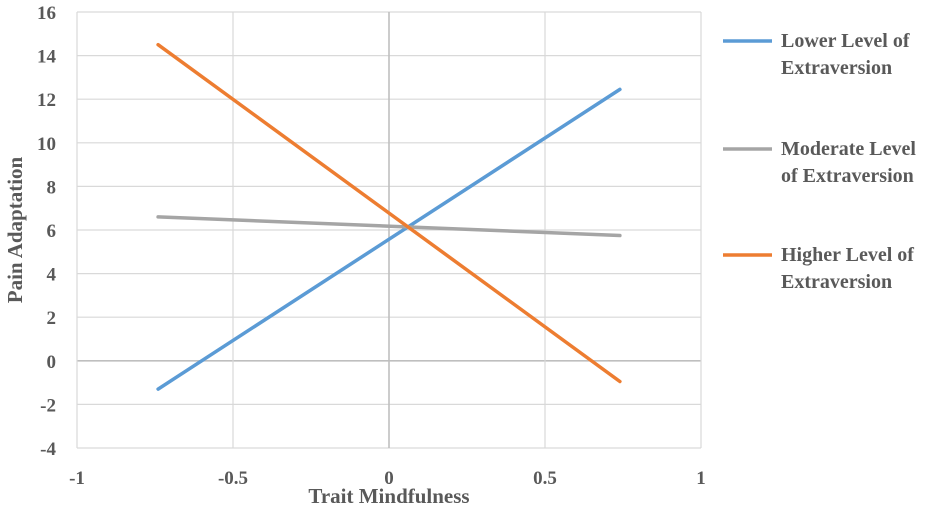 This screenshot has height=510, width=944. Describe the element at coordinates (847, 255) in the screenshot. I see `legend-label: Higher Level of` at that location.